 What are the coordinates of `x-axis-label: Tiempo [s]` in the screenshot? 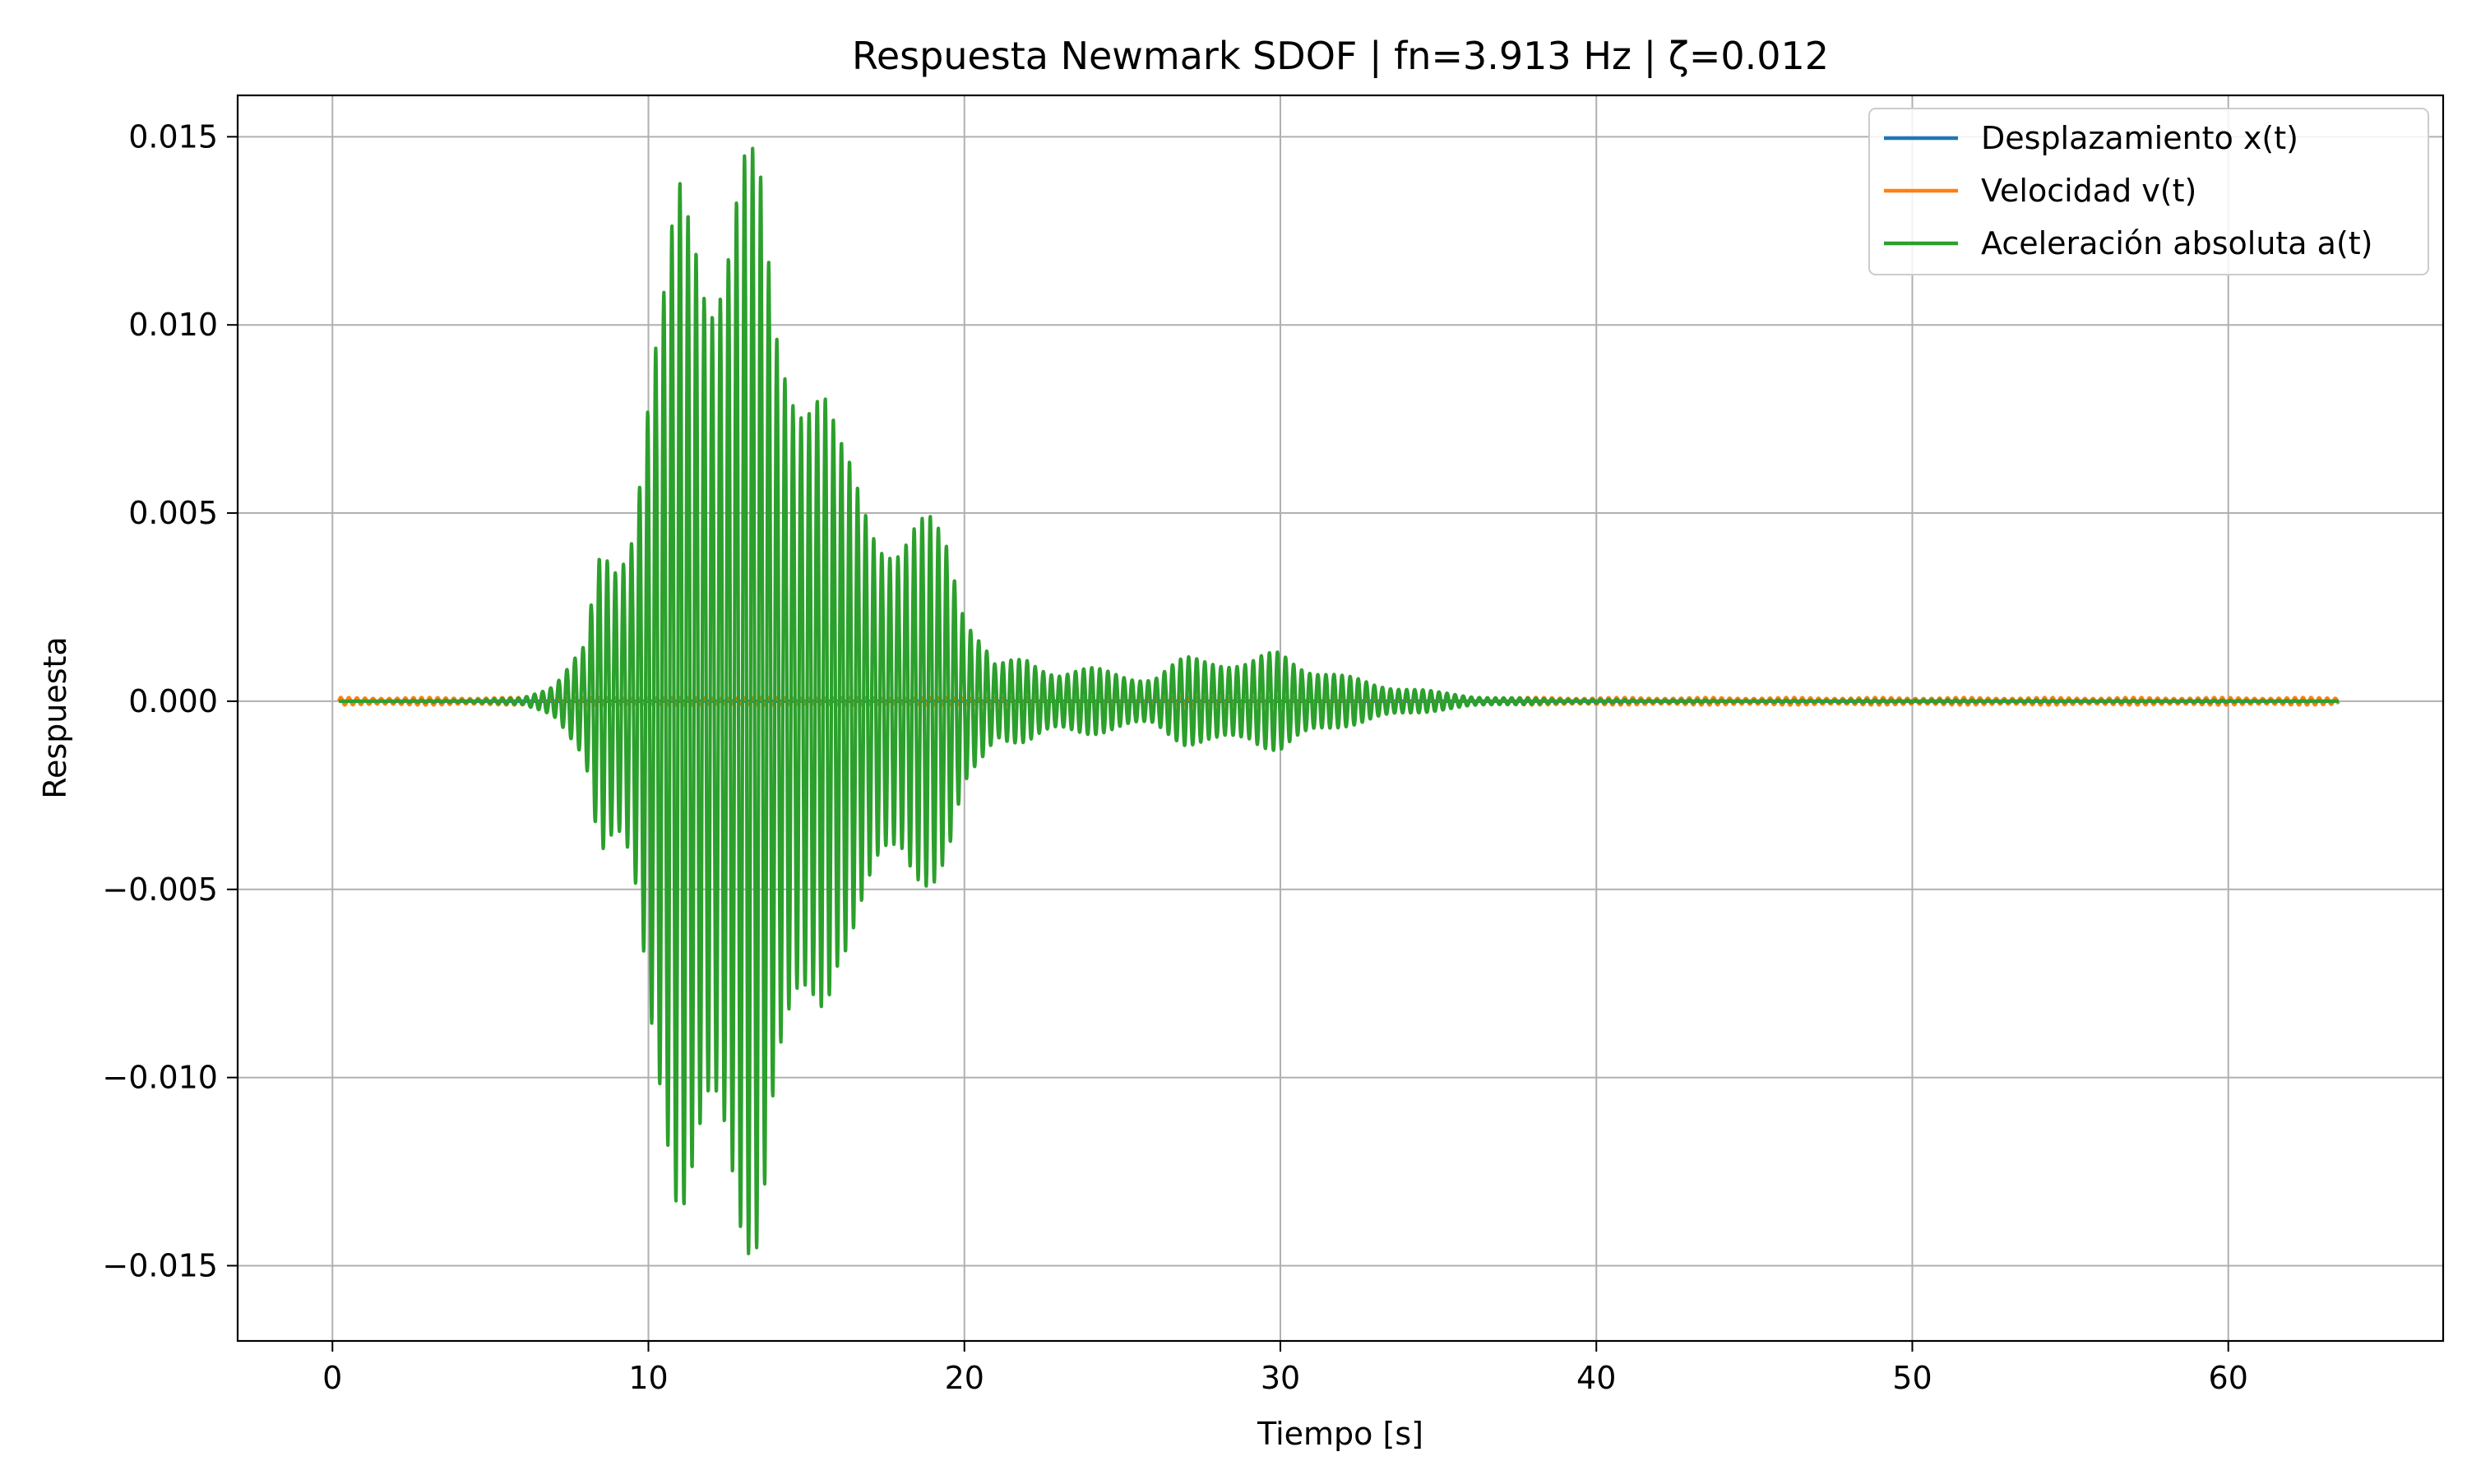 It's located at (1340, 1434).